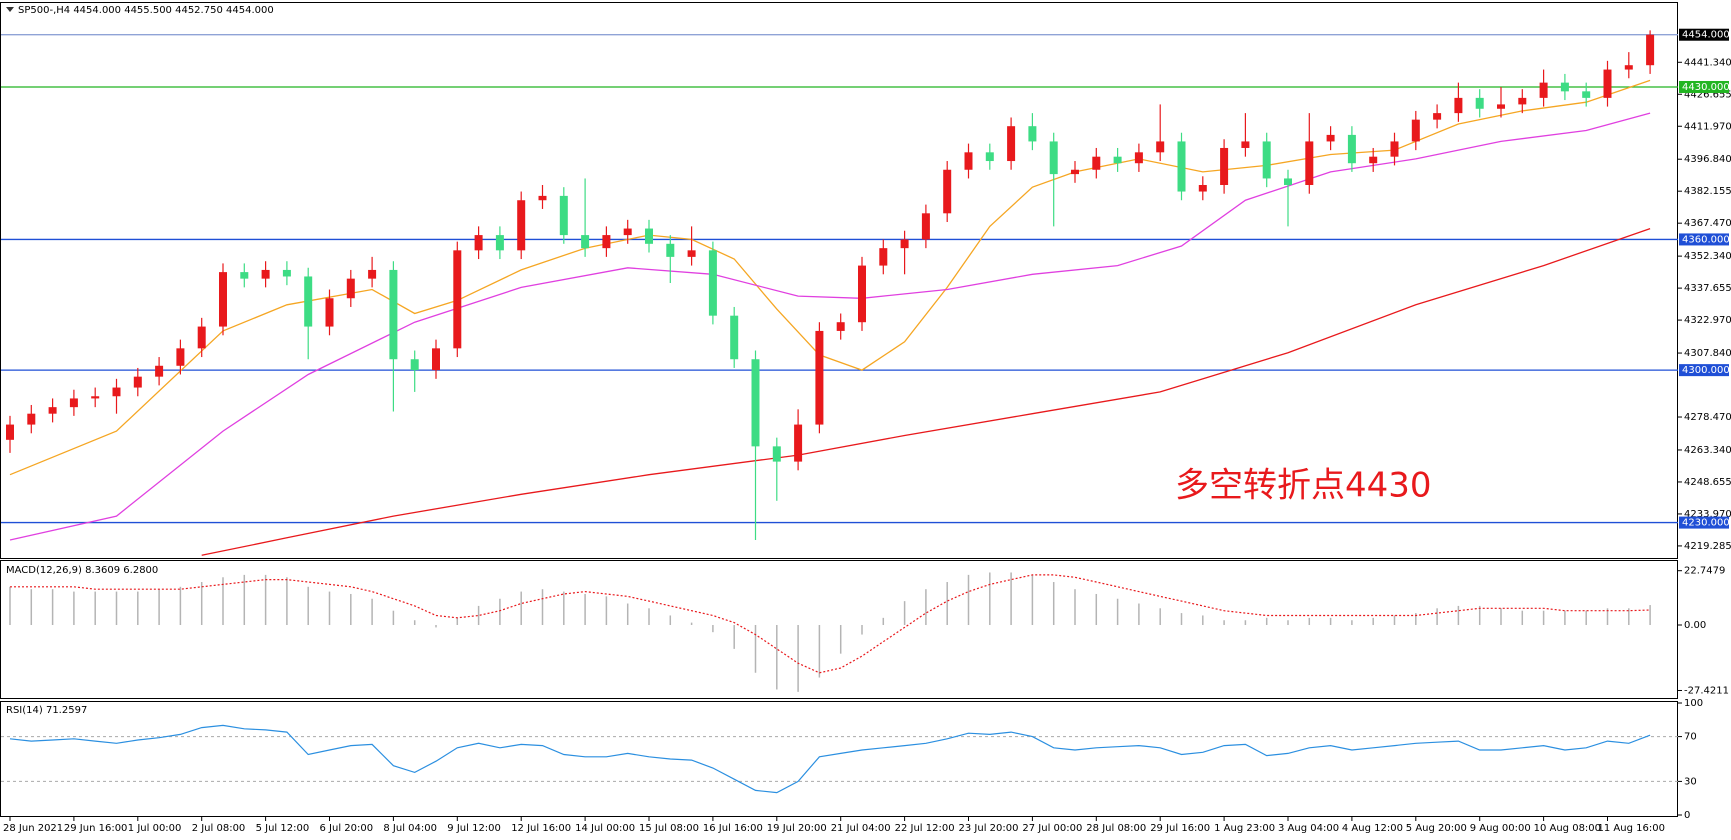  What do you see at coordinates (605, 828) in the screenshot?
I see `x-tick-label: 14 Jul 00:00` at bounding box center [605, 828].